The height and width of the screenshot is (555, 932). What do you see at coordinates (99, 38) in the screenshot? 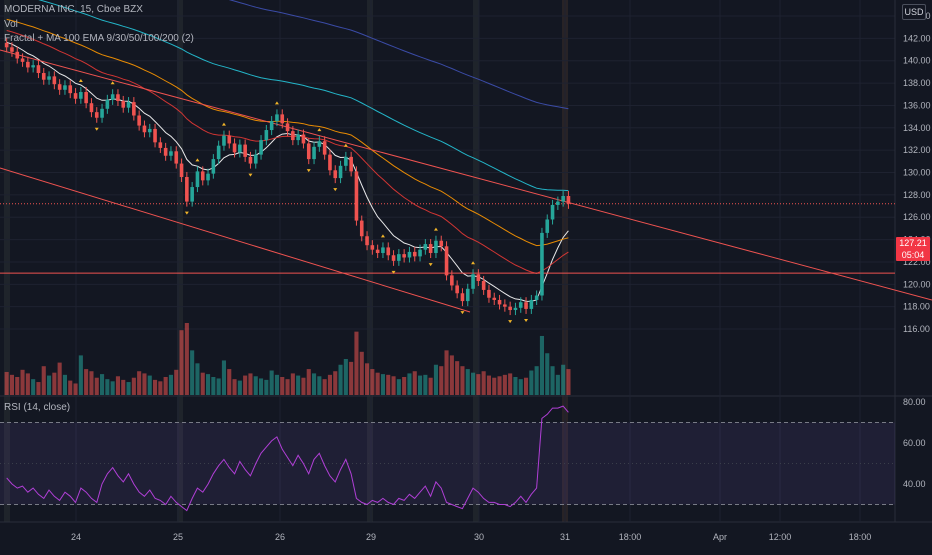
I see `indicator-legend: Fractal + MA 100 EMA 9/30/50/100/200 (2)` at bounding box center [99, 38].